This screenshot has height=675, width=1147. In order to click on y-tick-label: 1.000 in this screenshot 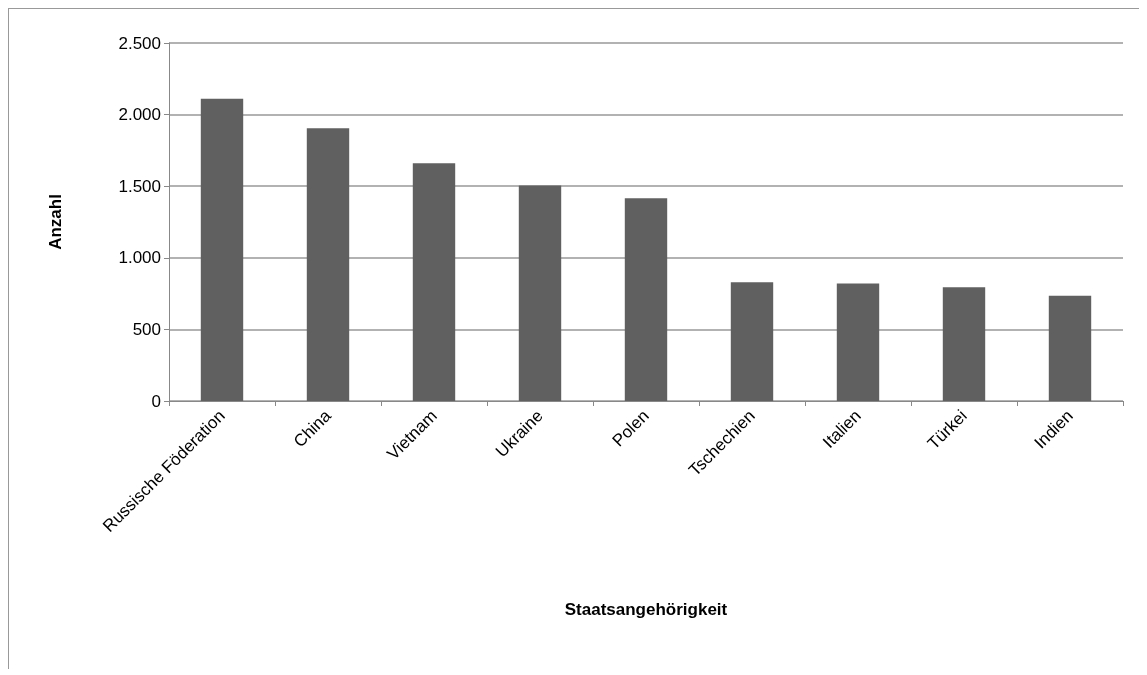, I will do `click(139, 258)`.